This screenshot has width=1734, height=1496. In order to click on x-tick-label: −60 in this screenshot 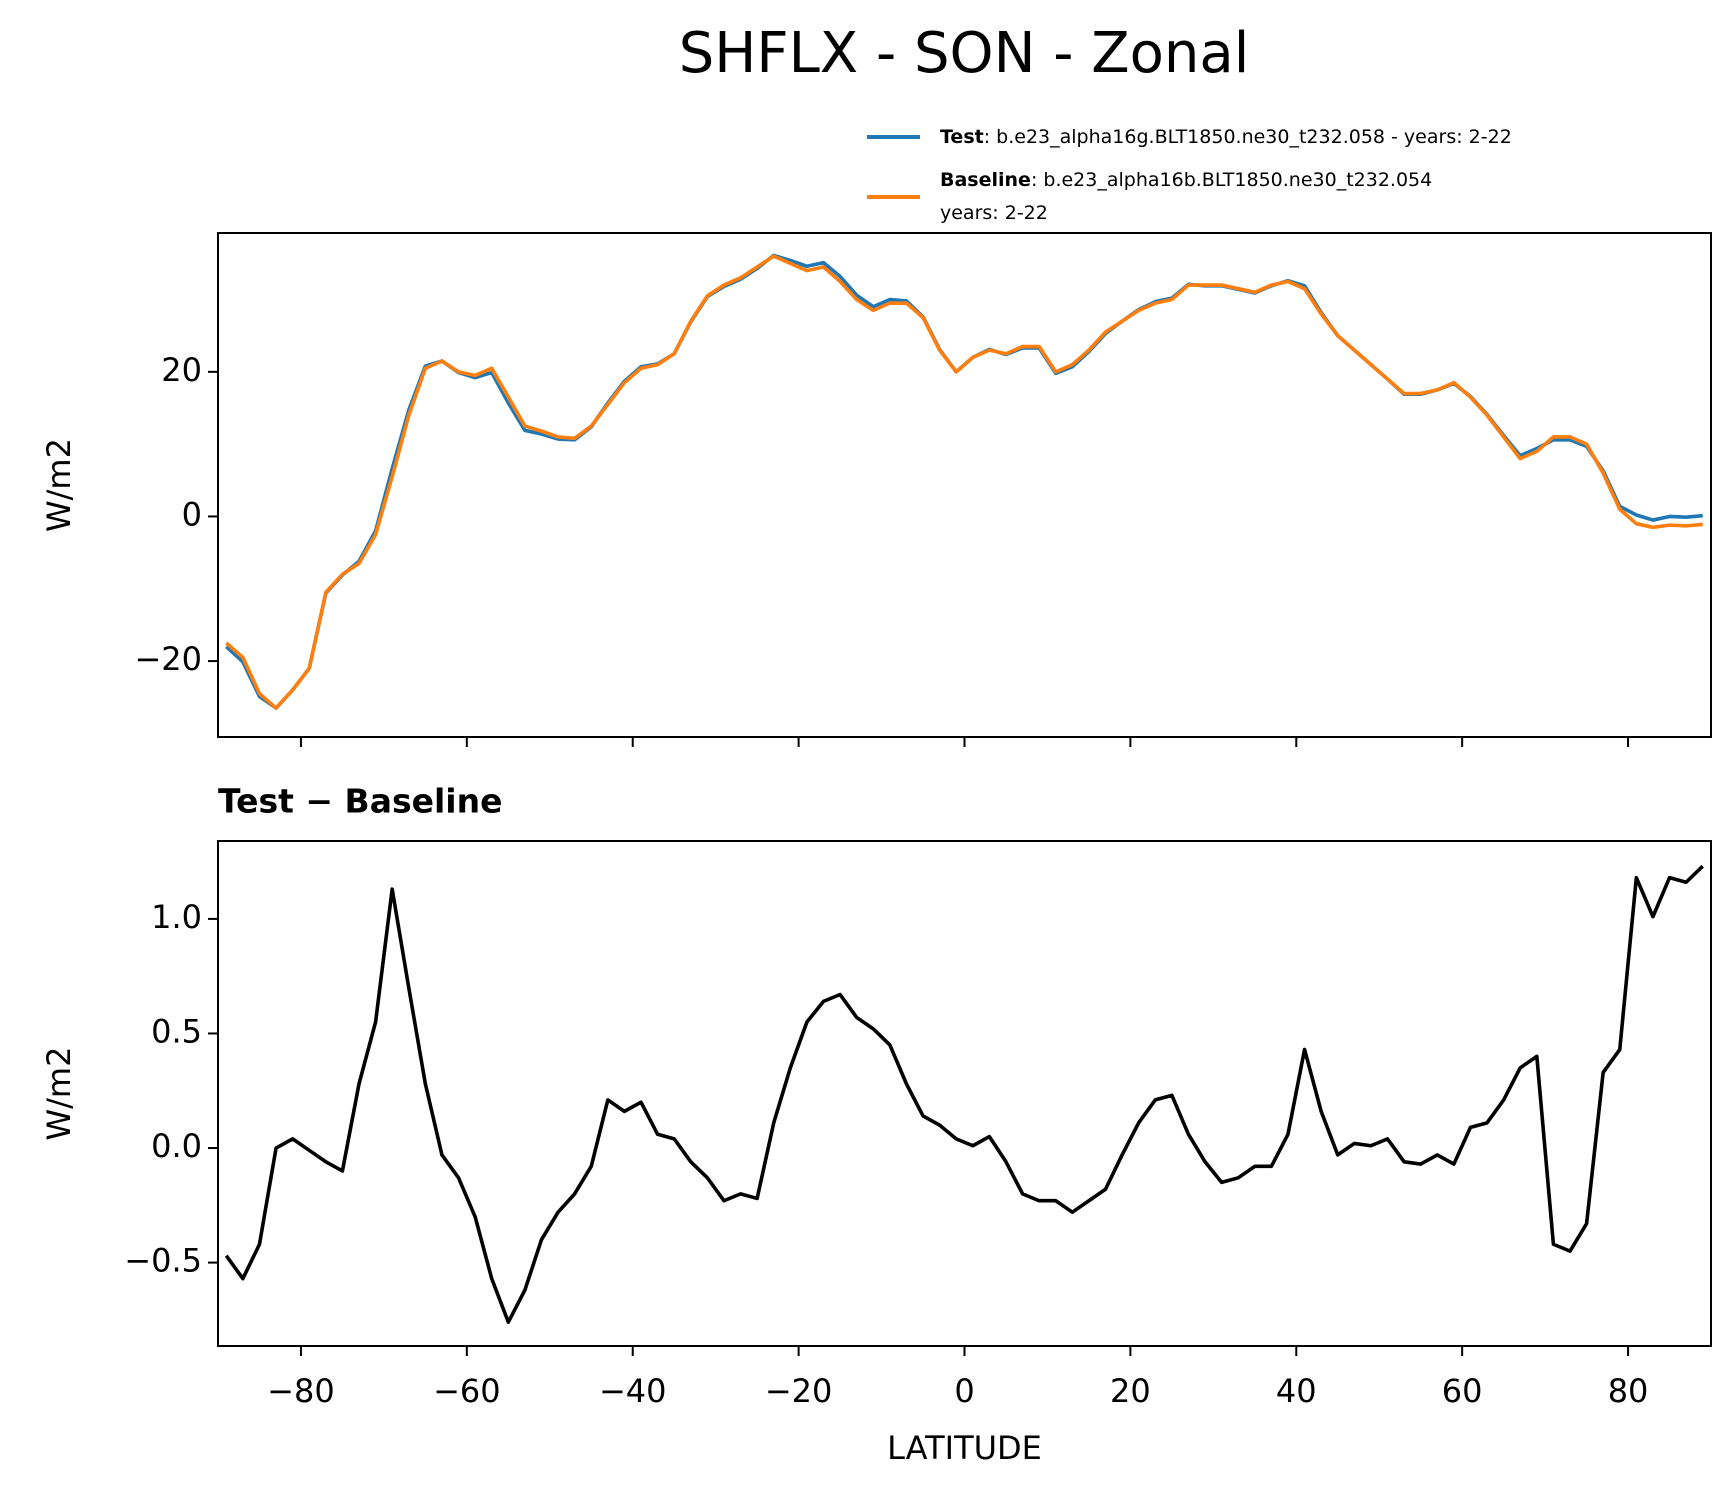, I will do `click(467, 1391)`.